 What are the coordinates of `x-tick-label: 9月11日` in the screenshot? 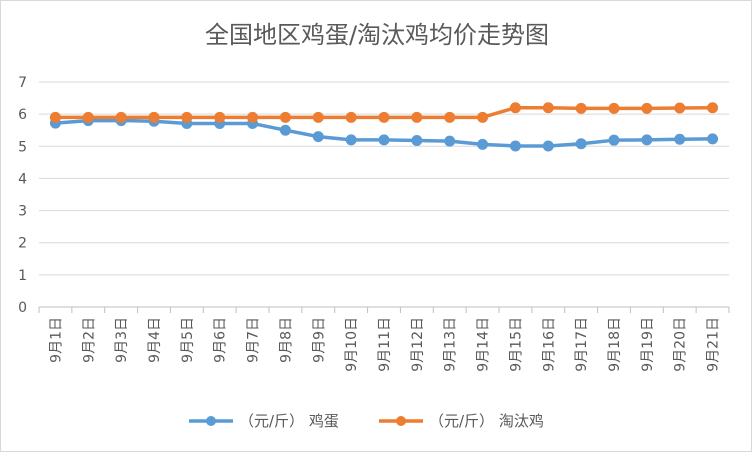 It's located at (385, 344).